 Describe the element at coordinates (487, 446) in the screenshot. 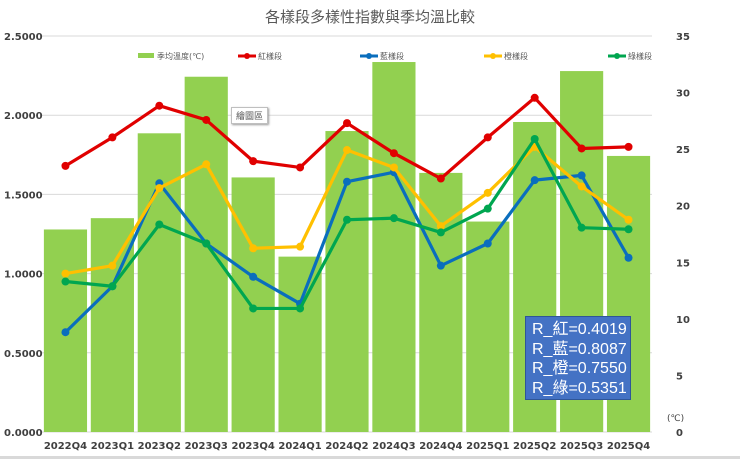

I see `x-axis-tick: 2025Q1` at that location.